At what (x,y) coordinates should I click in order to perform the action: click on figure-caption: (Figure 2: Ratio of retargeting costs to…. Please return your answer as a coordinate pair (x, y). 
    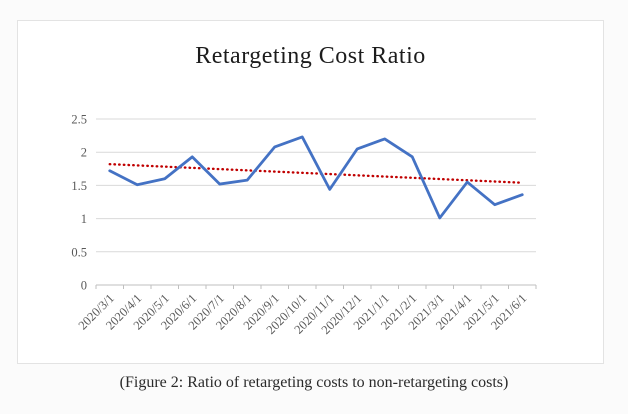
    Looking at the image, I should click on (314, 382).